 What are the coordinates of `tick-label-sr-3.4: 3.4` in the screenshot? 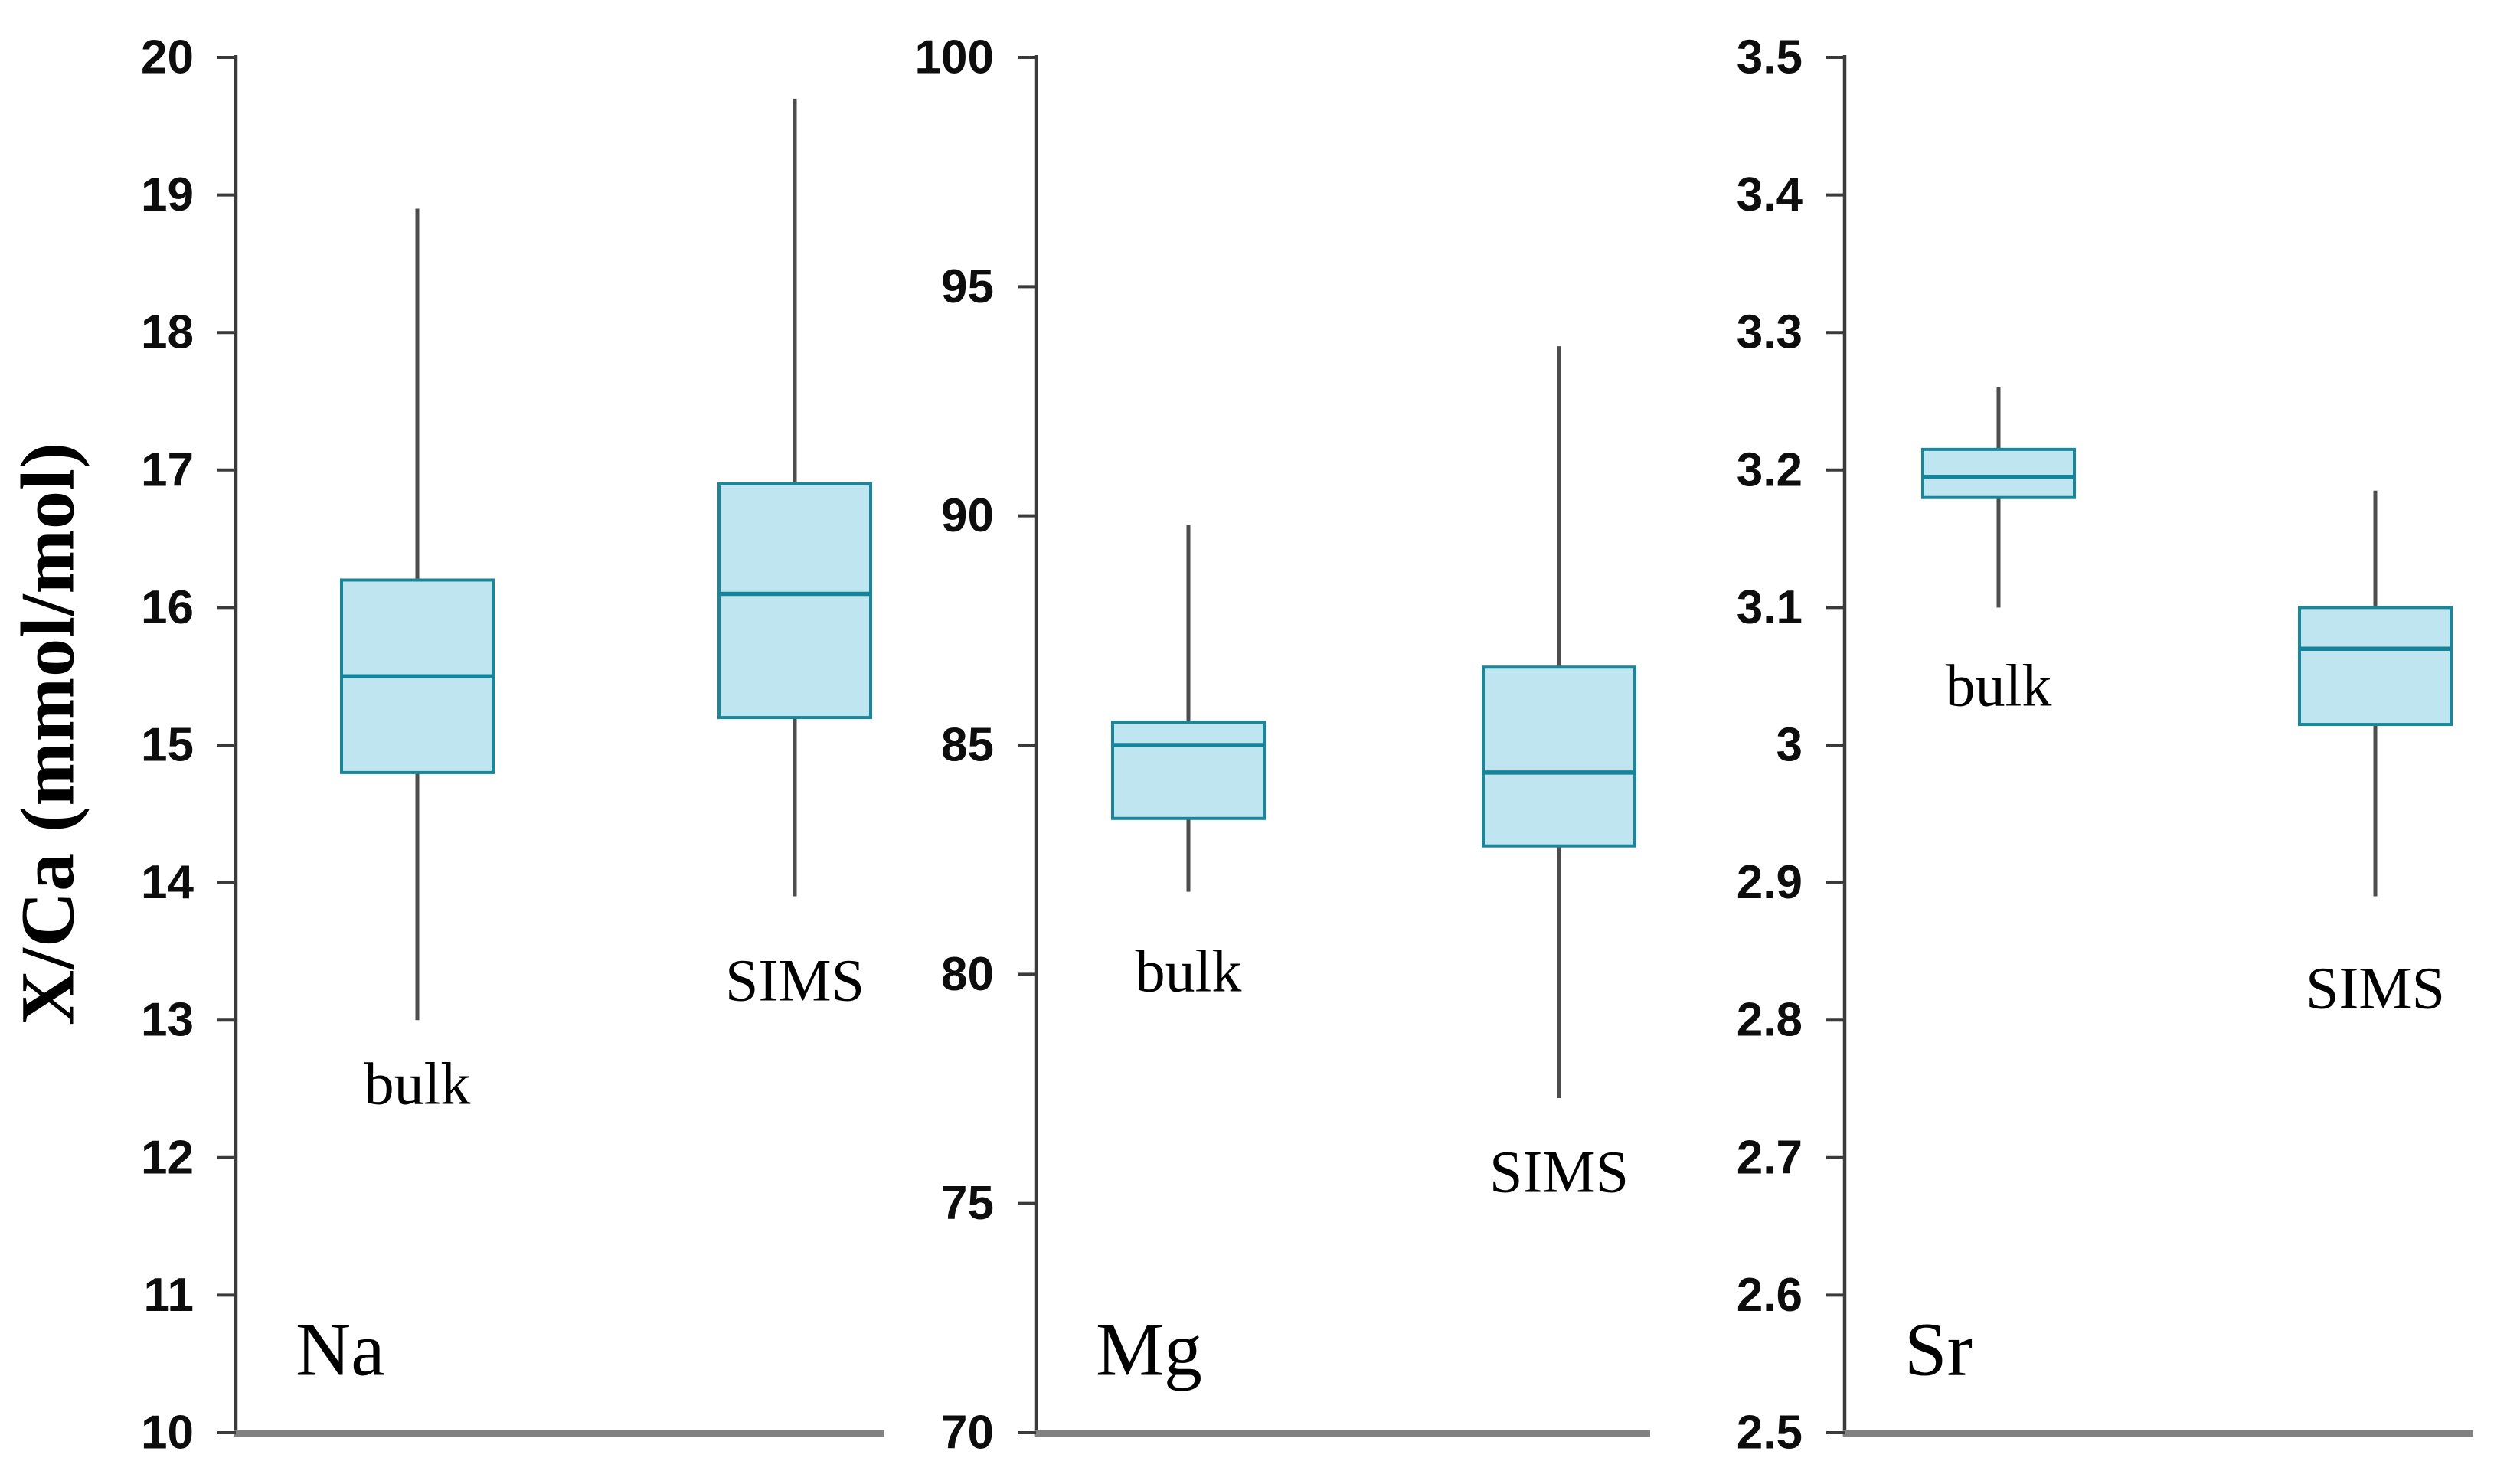 It's located at (1770, 194).